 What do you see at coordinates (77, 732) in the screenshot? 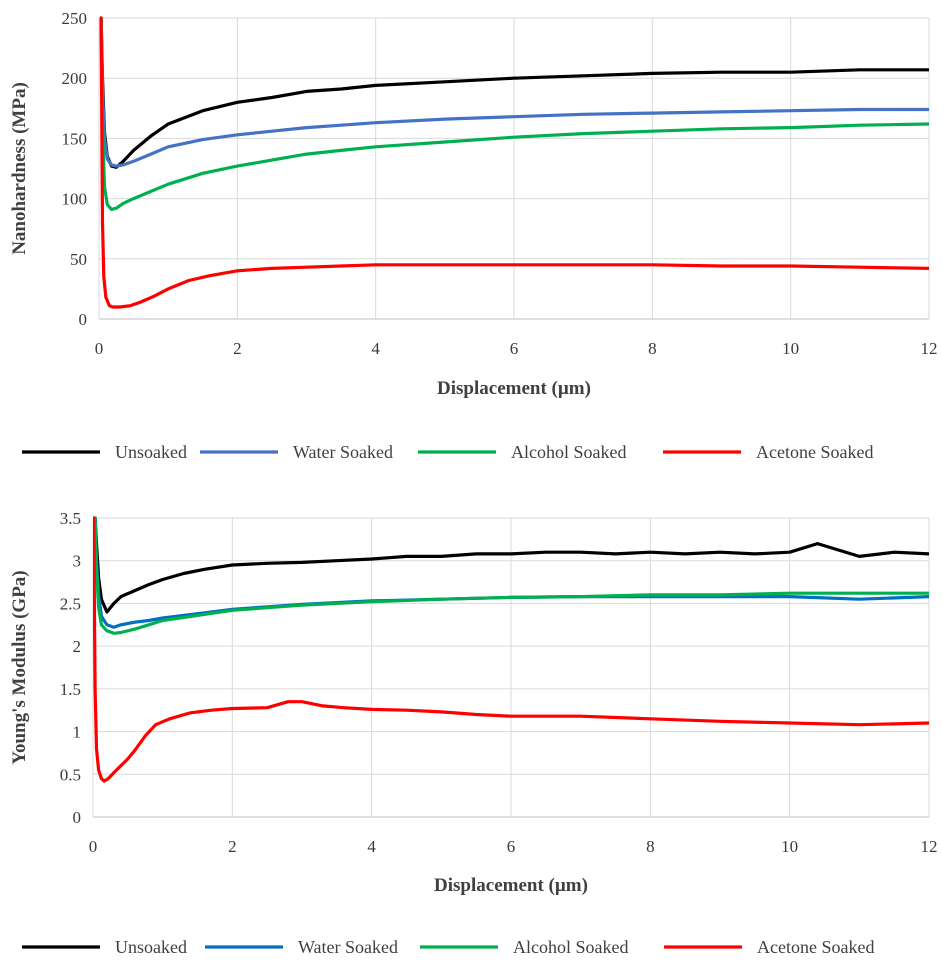
I see `y-tick-label: 1` at bounding box center [77, 732].